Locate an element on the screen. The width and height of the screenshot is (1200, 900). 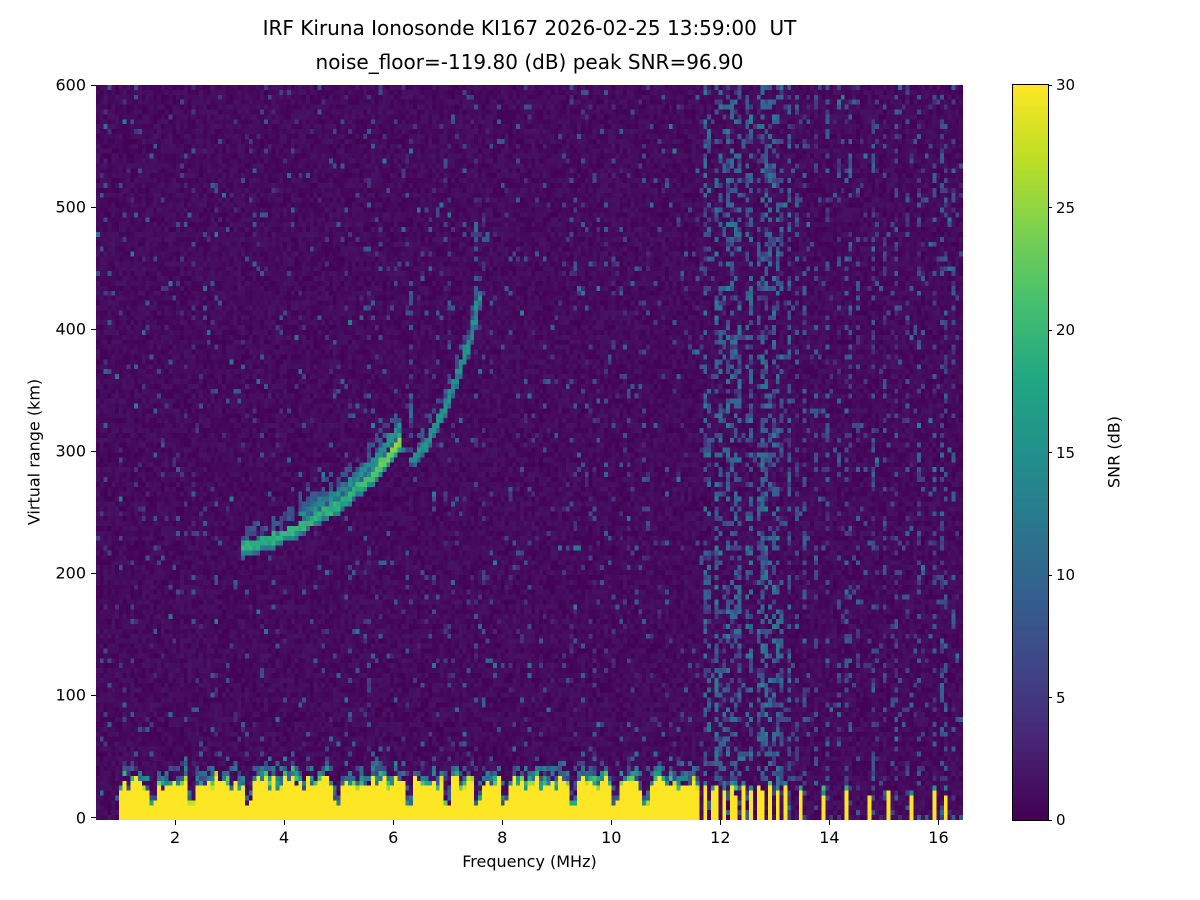
y-tick-label: 600 is located at coordinates (70, 85).